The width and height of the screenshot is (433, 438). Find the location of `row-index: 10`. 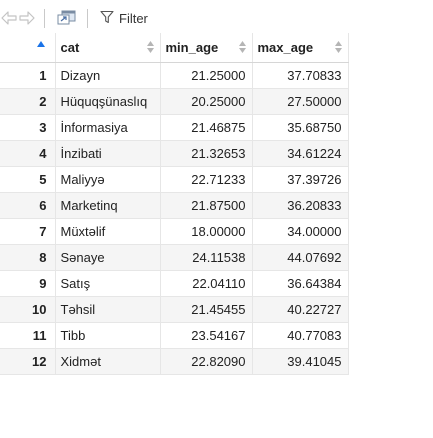

row-index: 10 is located at coordinates (28, 309).